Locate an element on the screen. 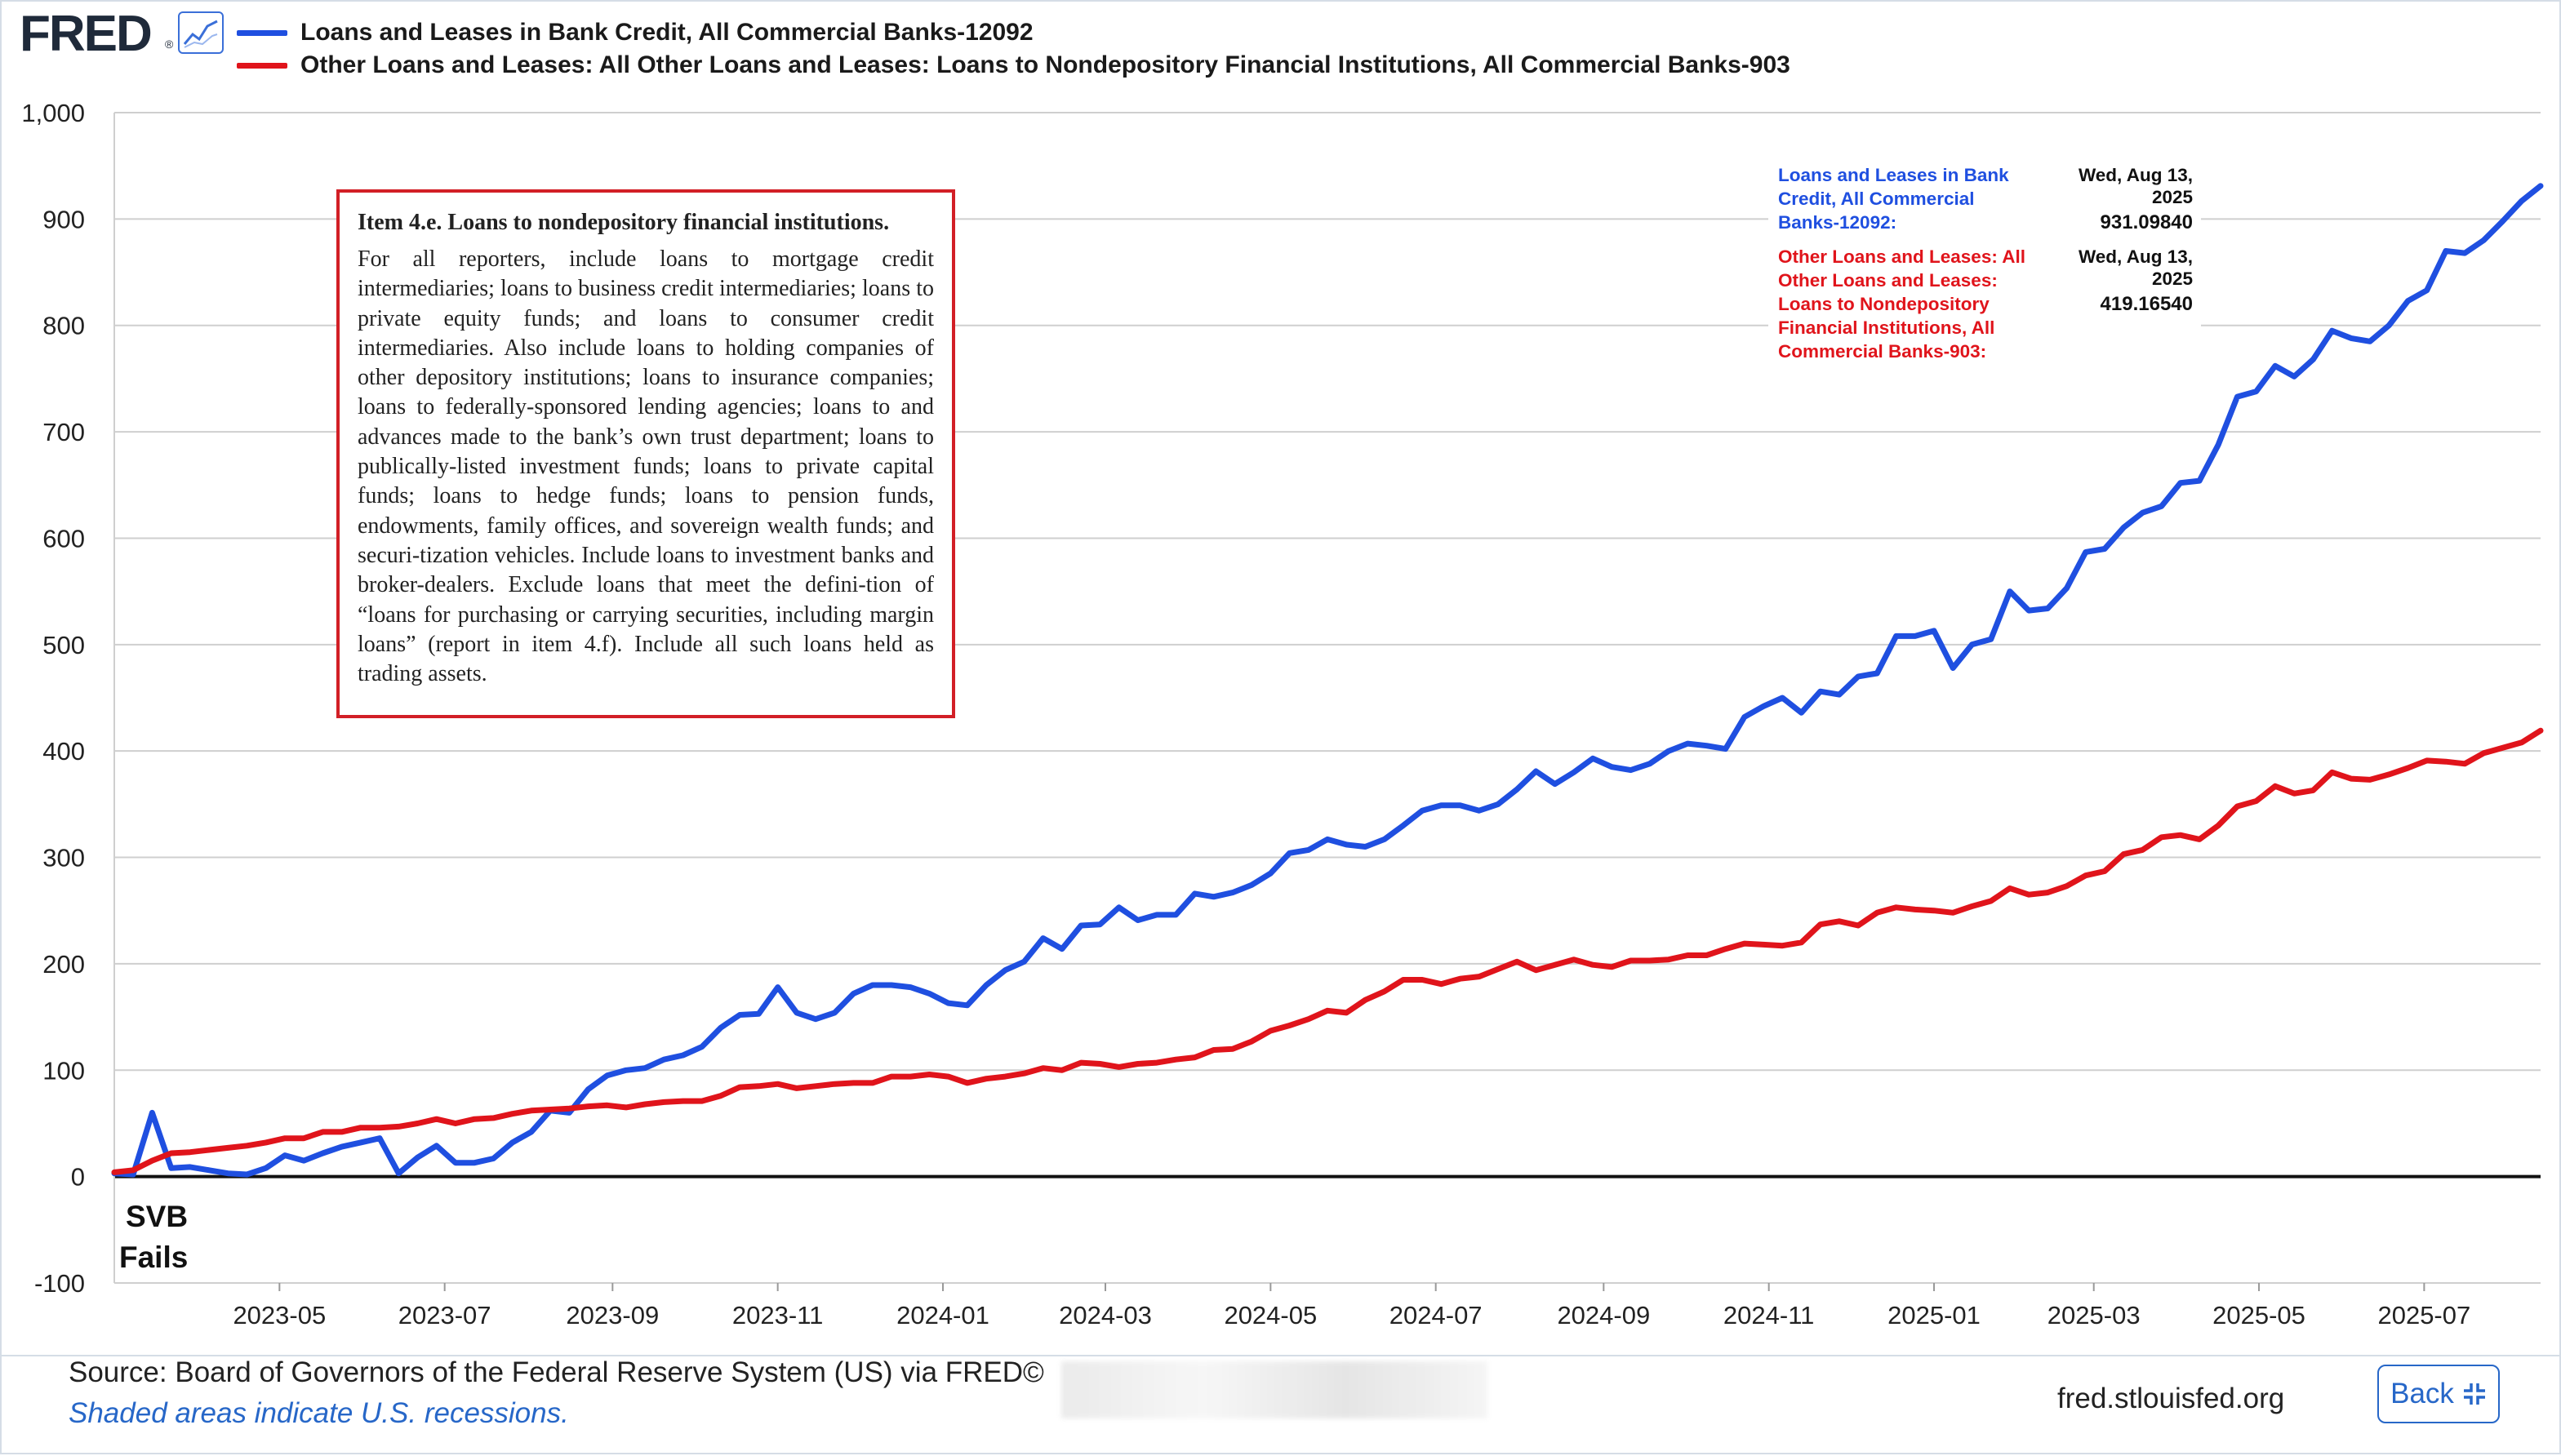  x-tick-label: 2025-03 is located at coordinates (2094, 1315).